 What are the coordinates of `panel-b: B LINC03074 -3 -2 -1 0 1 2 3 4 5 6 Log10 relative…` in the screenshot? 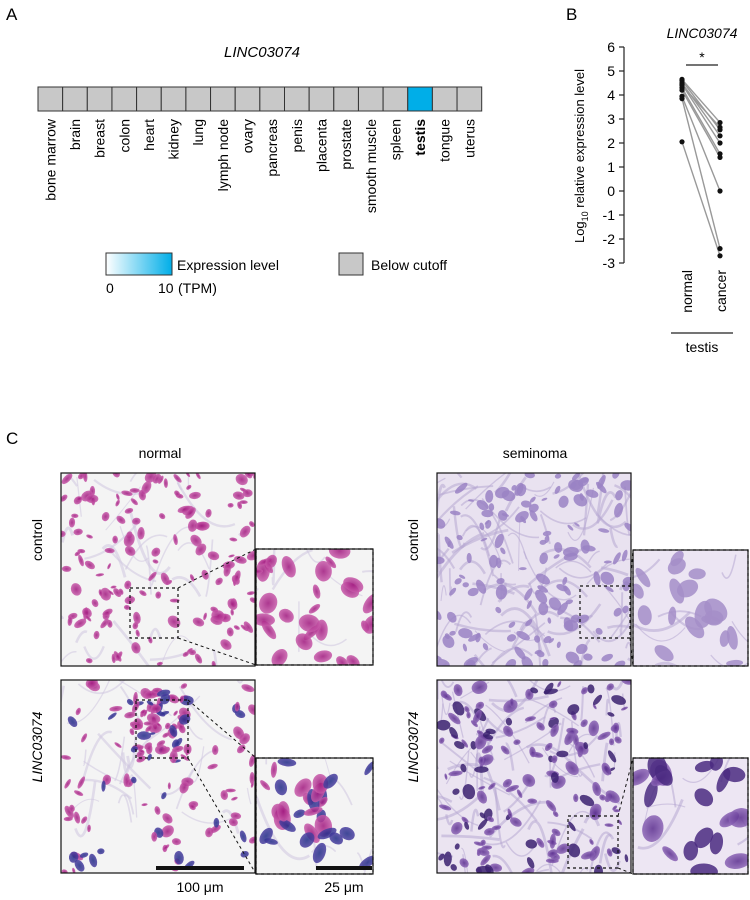 It's located at (652, 180).